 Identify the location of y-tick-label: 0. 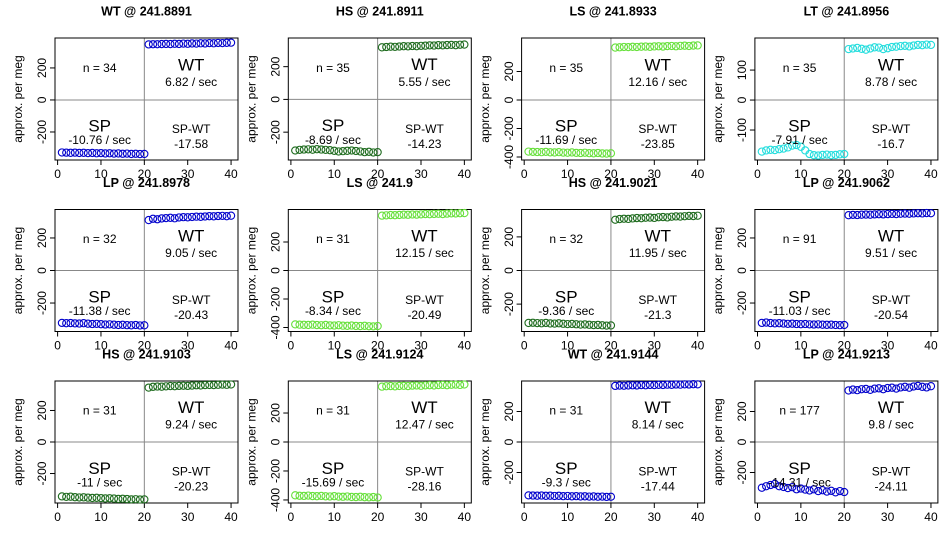
(275, 270).